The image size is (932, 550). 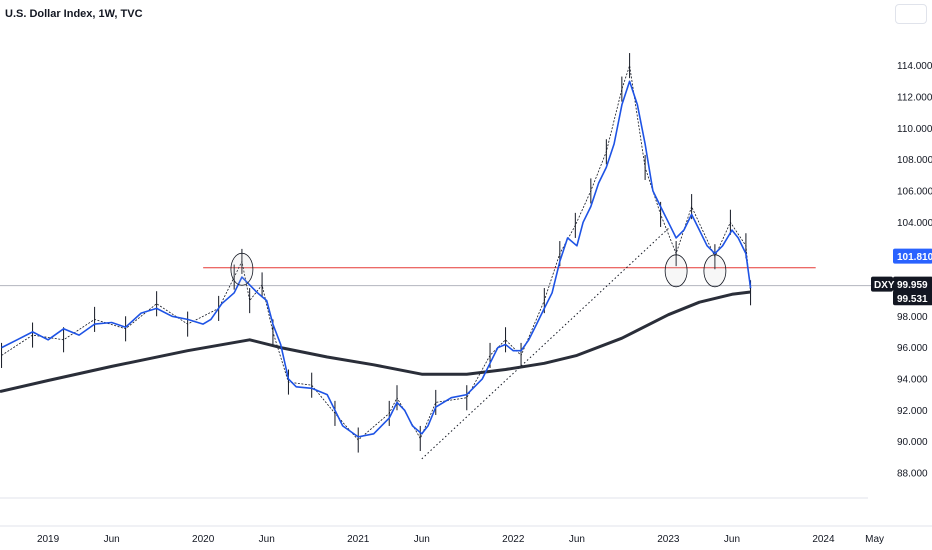 What do you see at coordinates (912, 411) in the screenshot?
I see `y-tick-label: 92.000` at bounding box center [912, 411].